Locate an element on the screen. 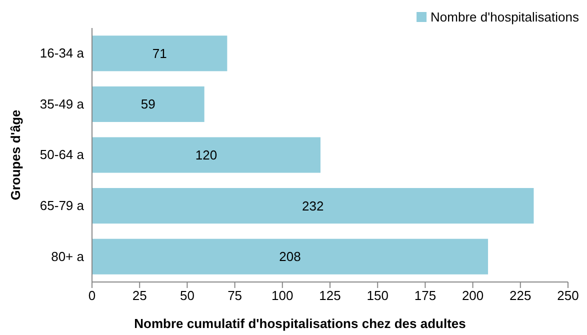 The image size is (587, 335). data-label: 232 is located at coordinates (313, 206).